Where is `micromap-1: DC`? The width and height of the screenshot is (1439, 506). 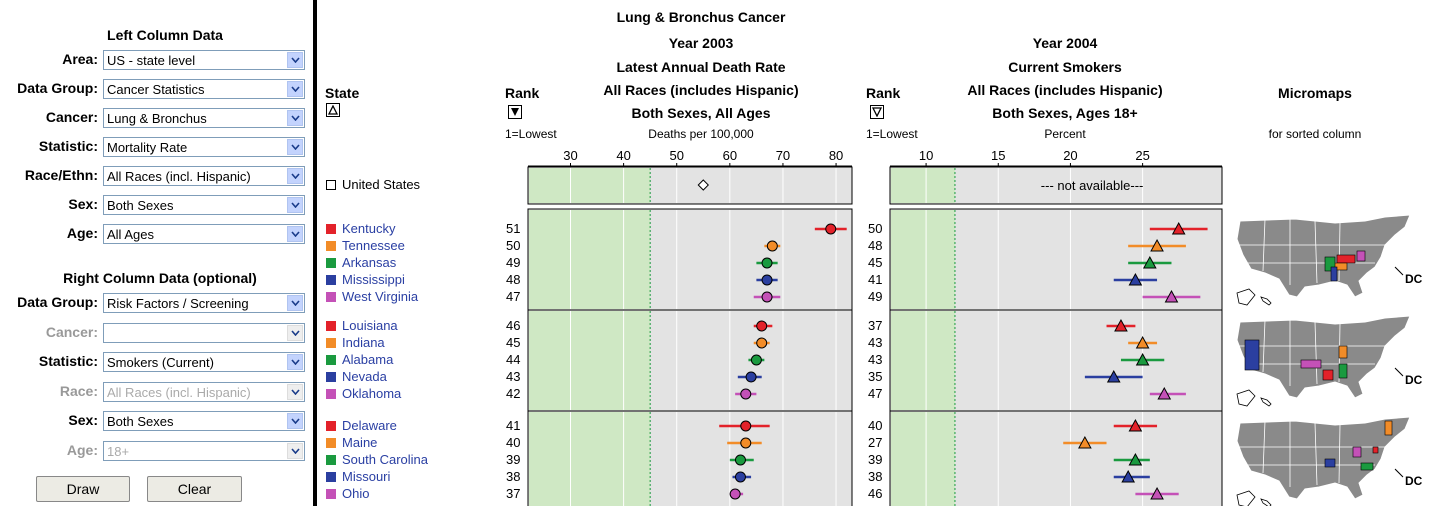 micromap-1: DC is located at coordinates (1330, 361).